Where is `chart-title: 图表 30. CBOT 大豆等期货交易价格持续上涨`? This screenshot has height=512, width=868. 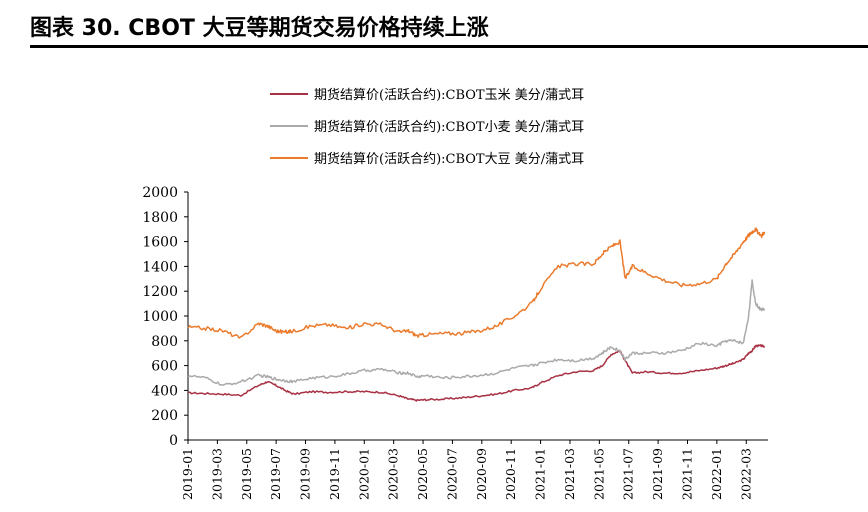
chart-title: 图表 30. CBOT 大豆等期货交易价格持续上涨 is located at coordinates (449, 29).